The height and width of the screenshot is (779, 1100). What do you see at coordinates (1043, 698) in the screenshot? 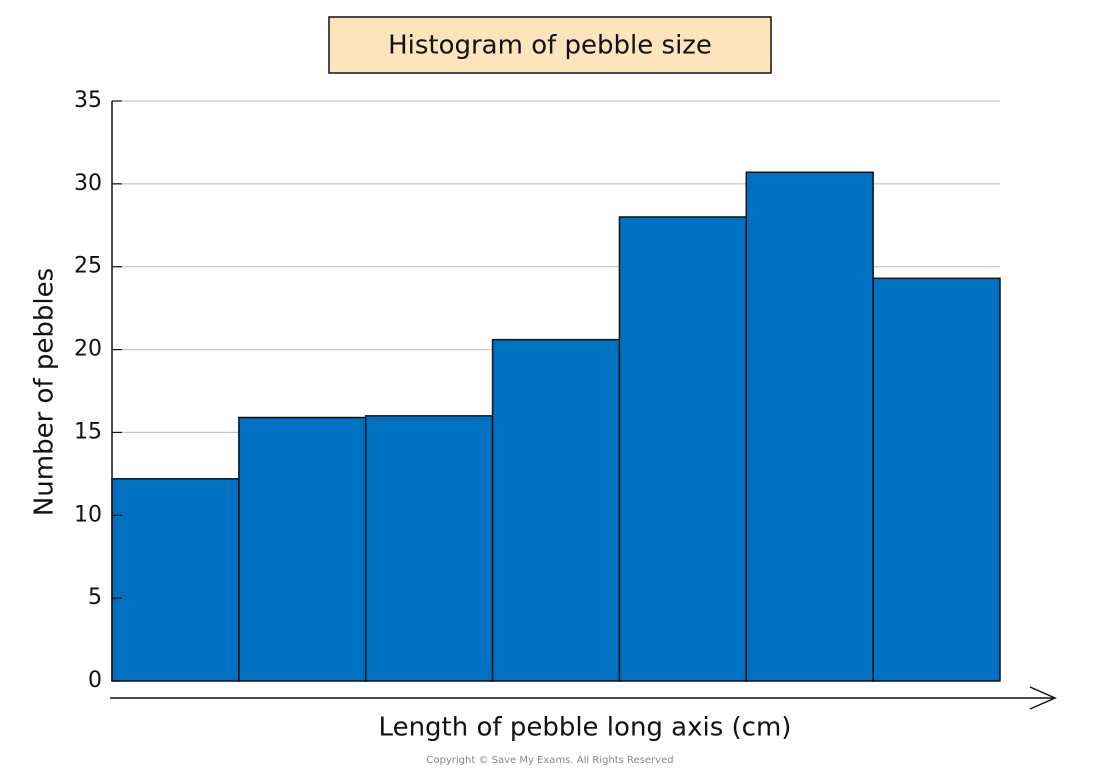
I see `x-axis-arrow` at bounding box center [1043, 698].